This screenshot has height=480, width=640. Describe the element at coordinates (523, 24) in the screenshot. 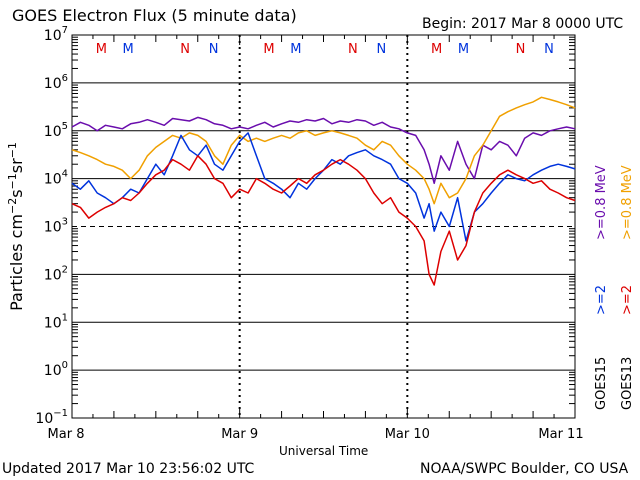

I see `begin-date: Begin: 2017 Mar 8 0000 UTC` at that location.